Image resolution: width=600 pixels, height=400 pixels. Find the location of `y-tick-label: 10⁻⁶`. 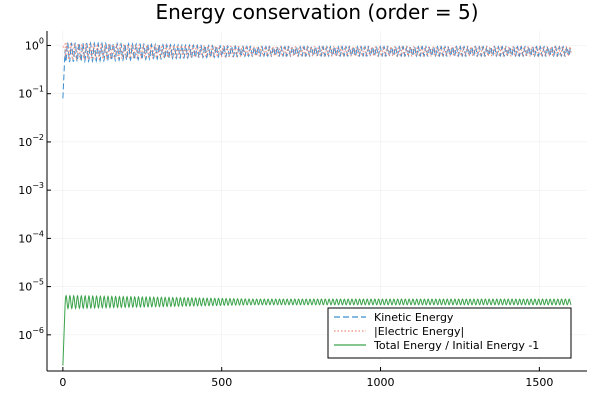

y-tick-label: 10⁻⁶ is located at coordinates (31, 334).